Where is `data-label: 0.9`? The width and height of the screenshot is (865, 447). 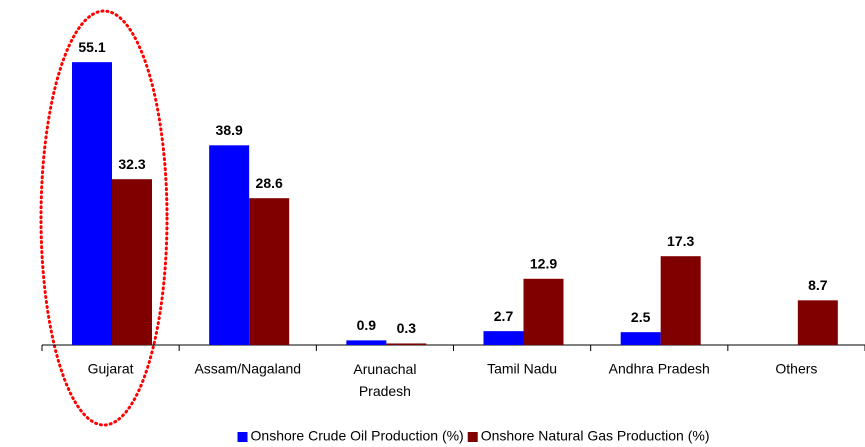
data-label: 0.9 is located at coordinates (367, 325).